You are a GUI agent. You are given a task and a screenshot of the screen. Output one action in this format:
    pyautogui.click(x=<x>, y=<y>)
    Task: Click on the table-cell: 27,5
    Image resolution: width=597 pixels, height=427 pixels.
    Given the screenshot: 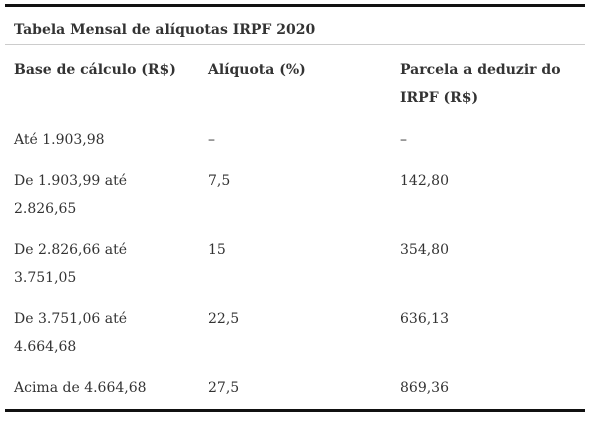 What is the action you would take?
    pyautogui.click(x=224, y=388)
    